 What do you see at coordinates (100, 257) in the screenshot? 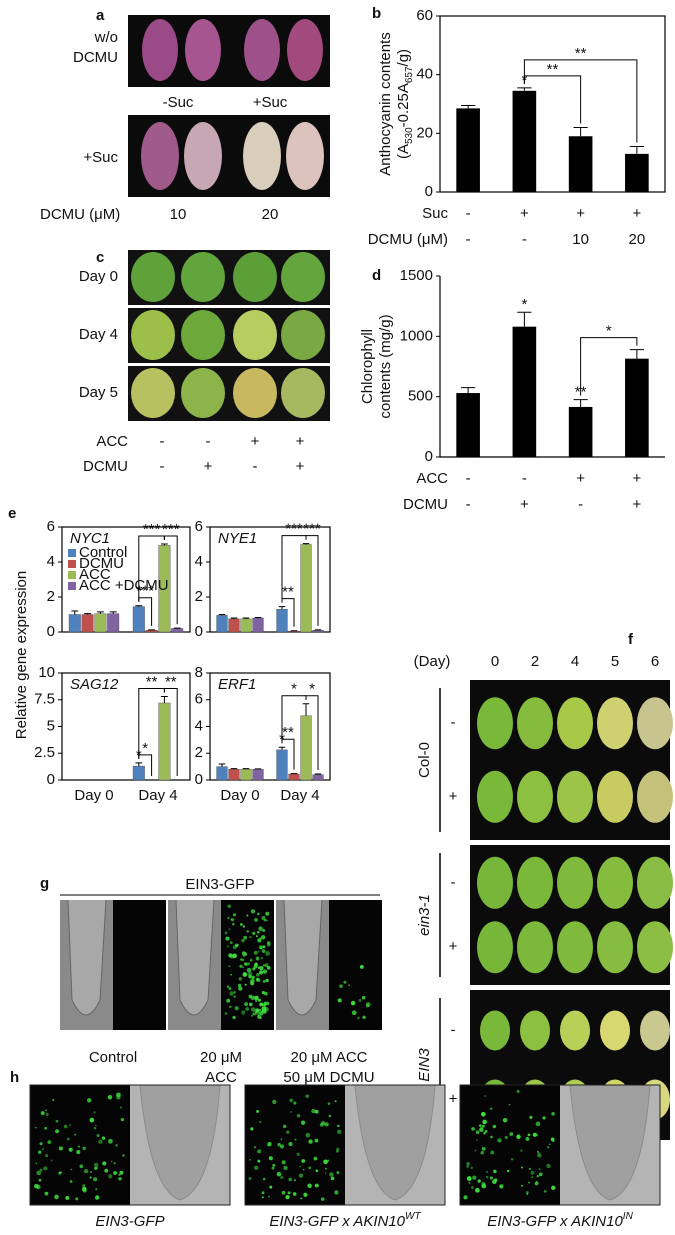
I see `panel-letter: c` at bounding box center [100, 257].